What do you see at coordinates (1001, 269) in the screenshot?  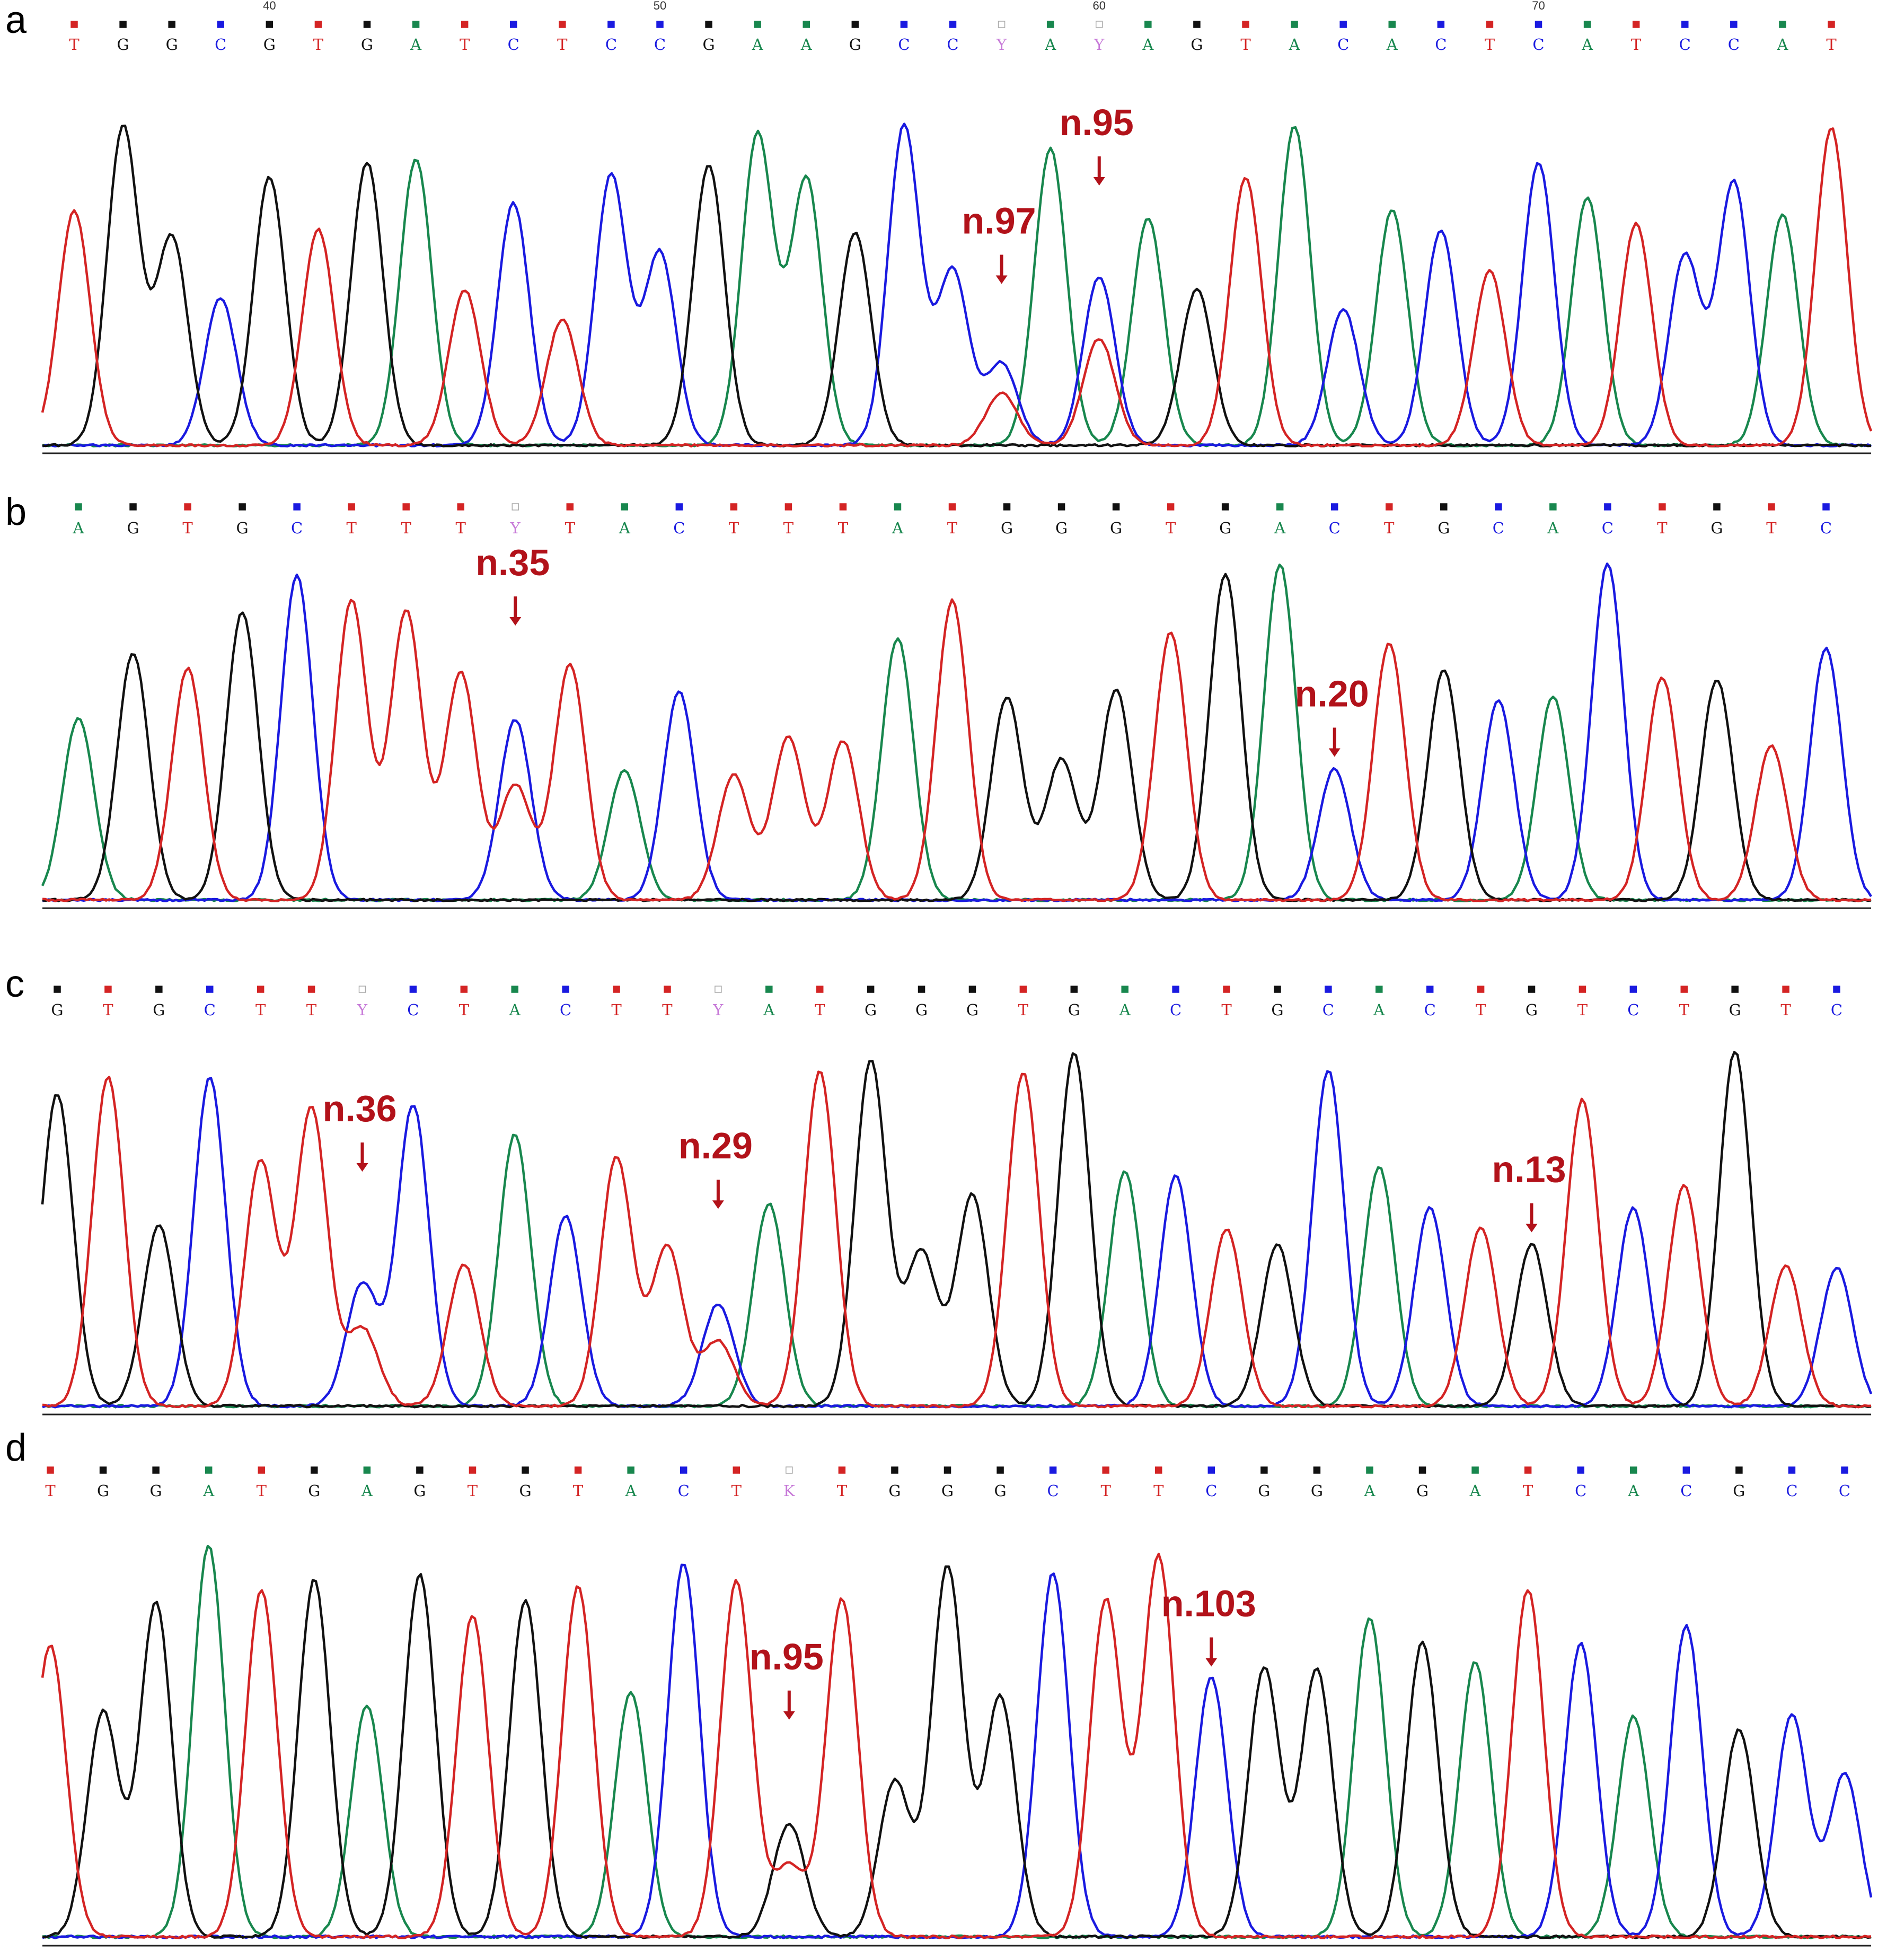 I see `mutation-arrow-icon` at bounding box center [1001, 269].